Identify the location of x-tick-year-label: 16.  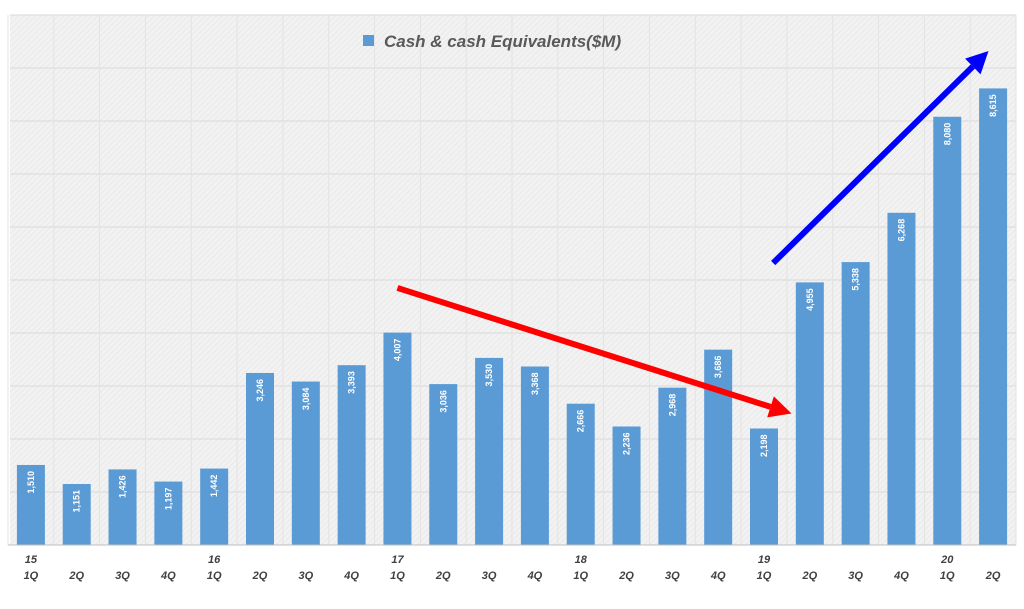
(214, 560).